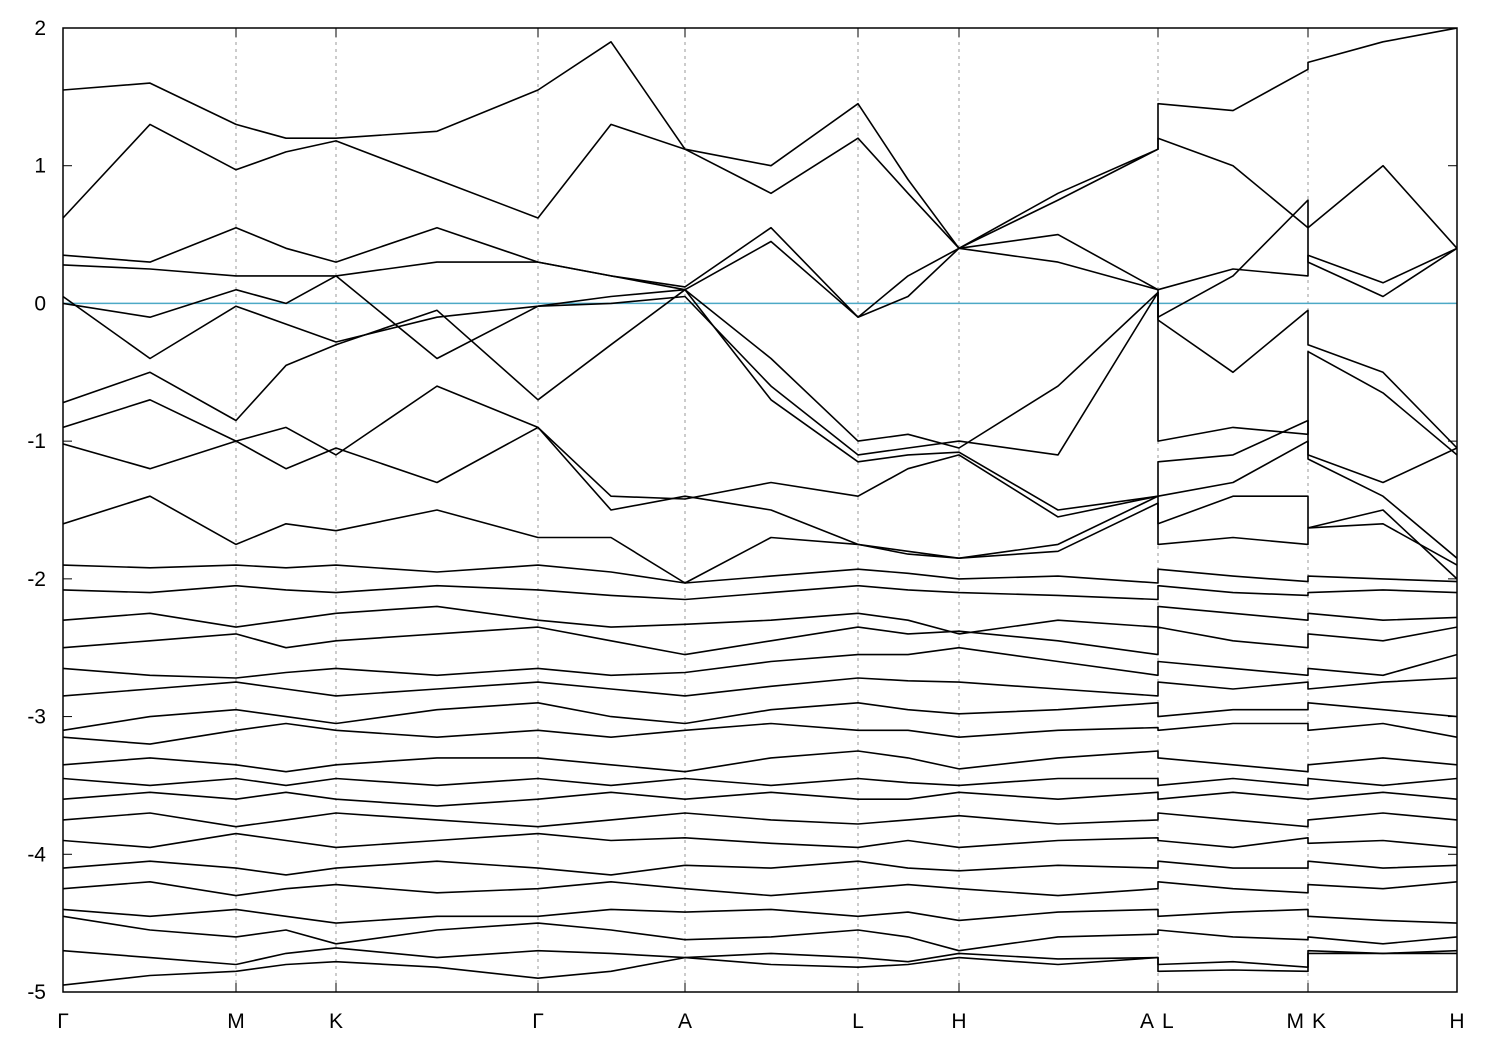  Describe the element at coordinates (36, 717) in the screenshot. I see `y-tick-label: -3` at that location.